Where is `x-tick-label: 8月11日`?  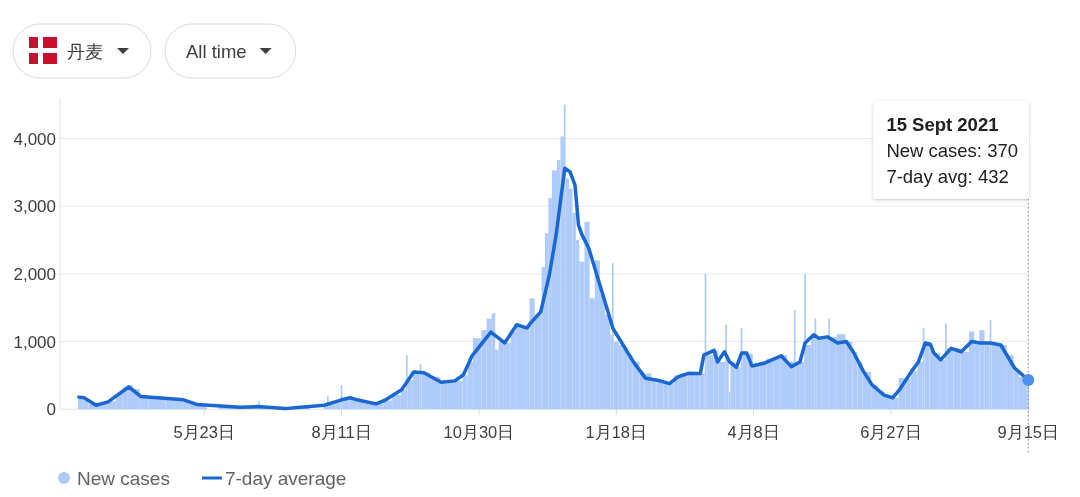
x-tick-label: 8月11日 is located at coordinates (341, 432).